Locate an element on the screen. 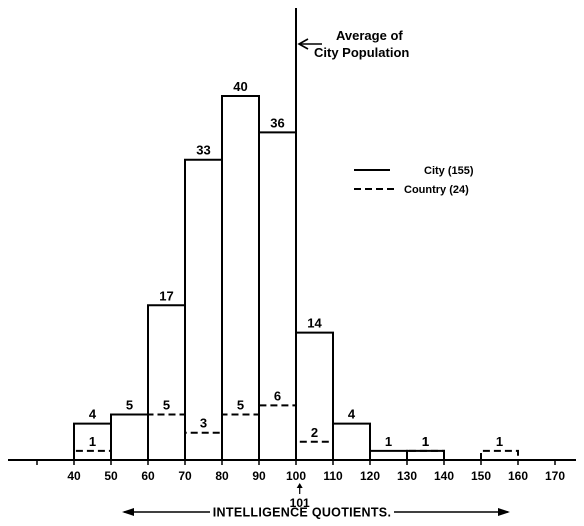 The width and height of the screenshot is (584, 526). x-axis-label: INTELLIGENCE QUOTIENTS. is located at coordinates (302, 513).